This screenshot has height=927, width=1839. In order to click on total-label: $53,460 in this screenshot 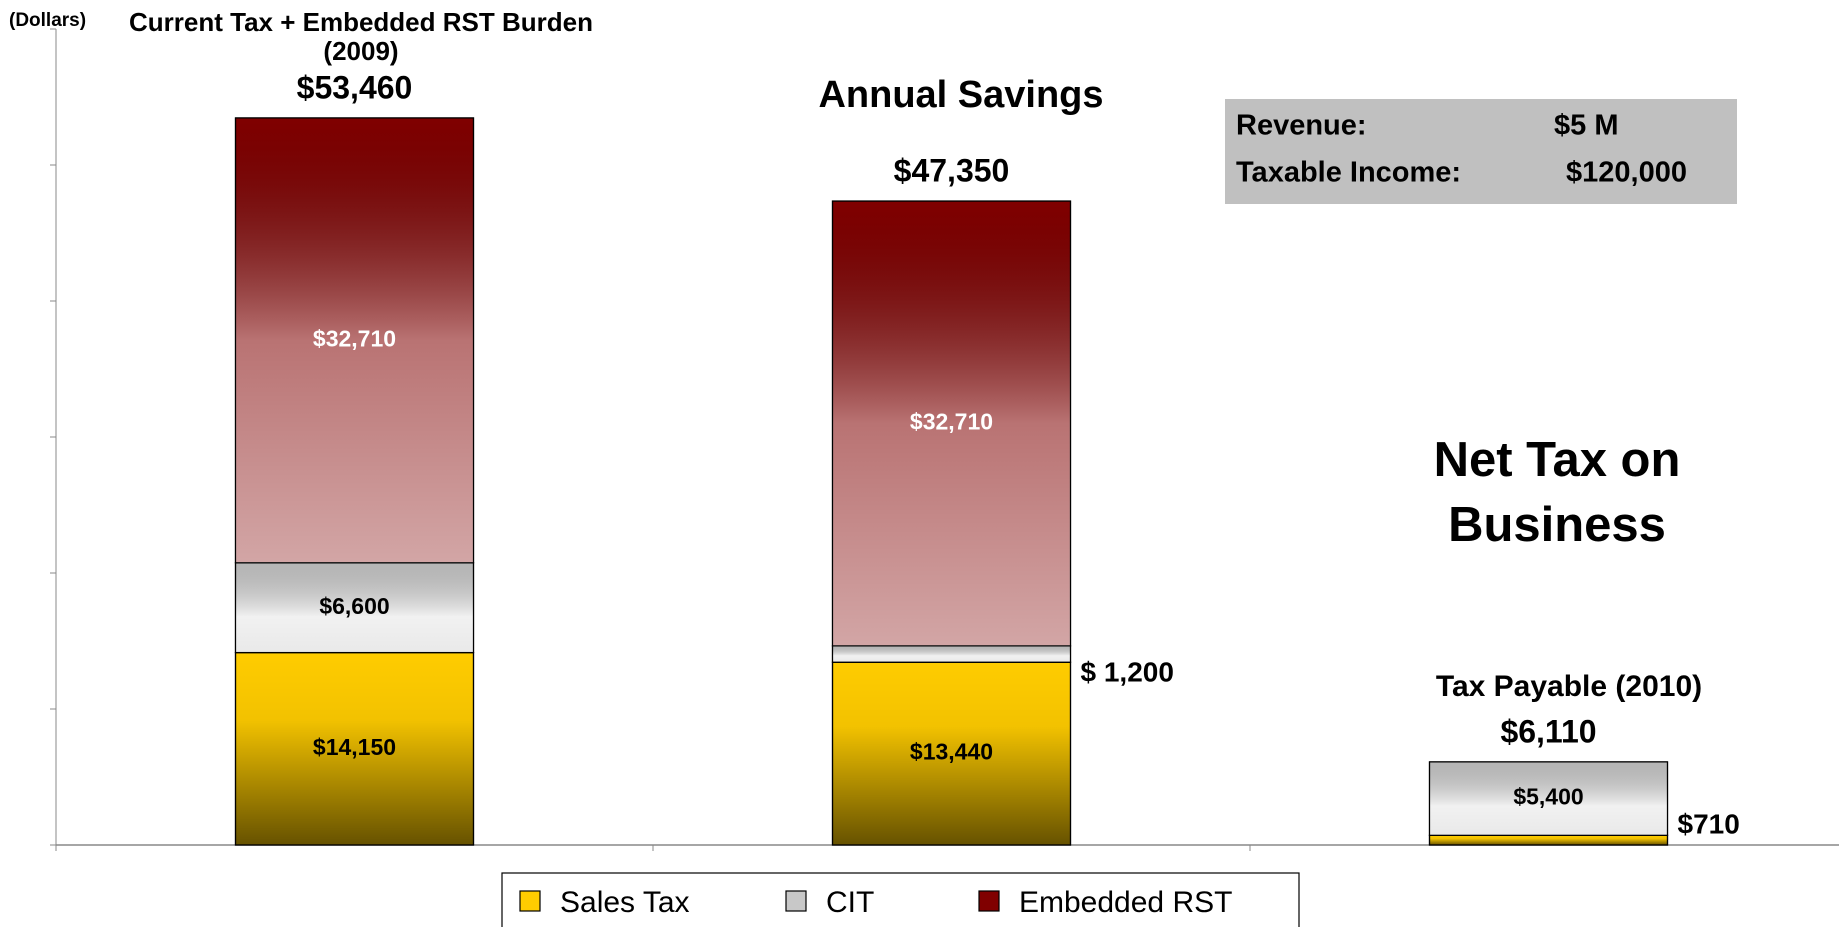, I will do `click(355, 87)`.